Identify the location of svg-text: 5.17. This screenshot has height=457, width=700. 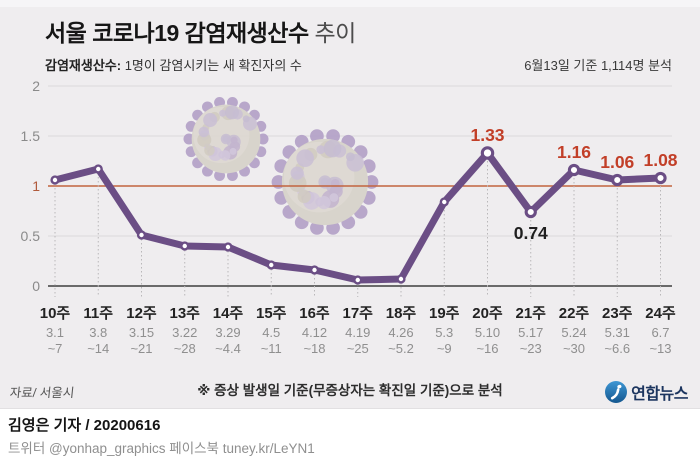
(530, 332).